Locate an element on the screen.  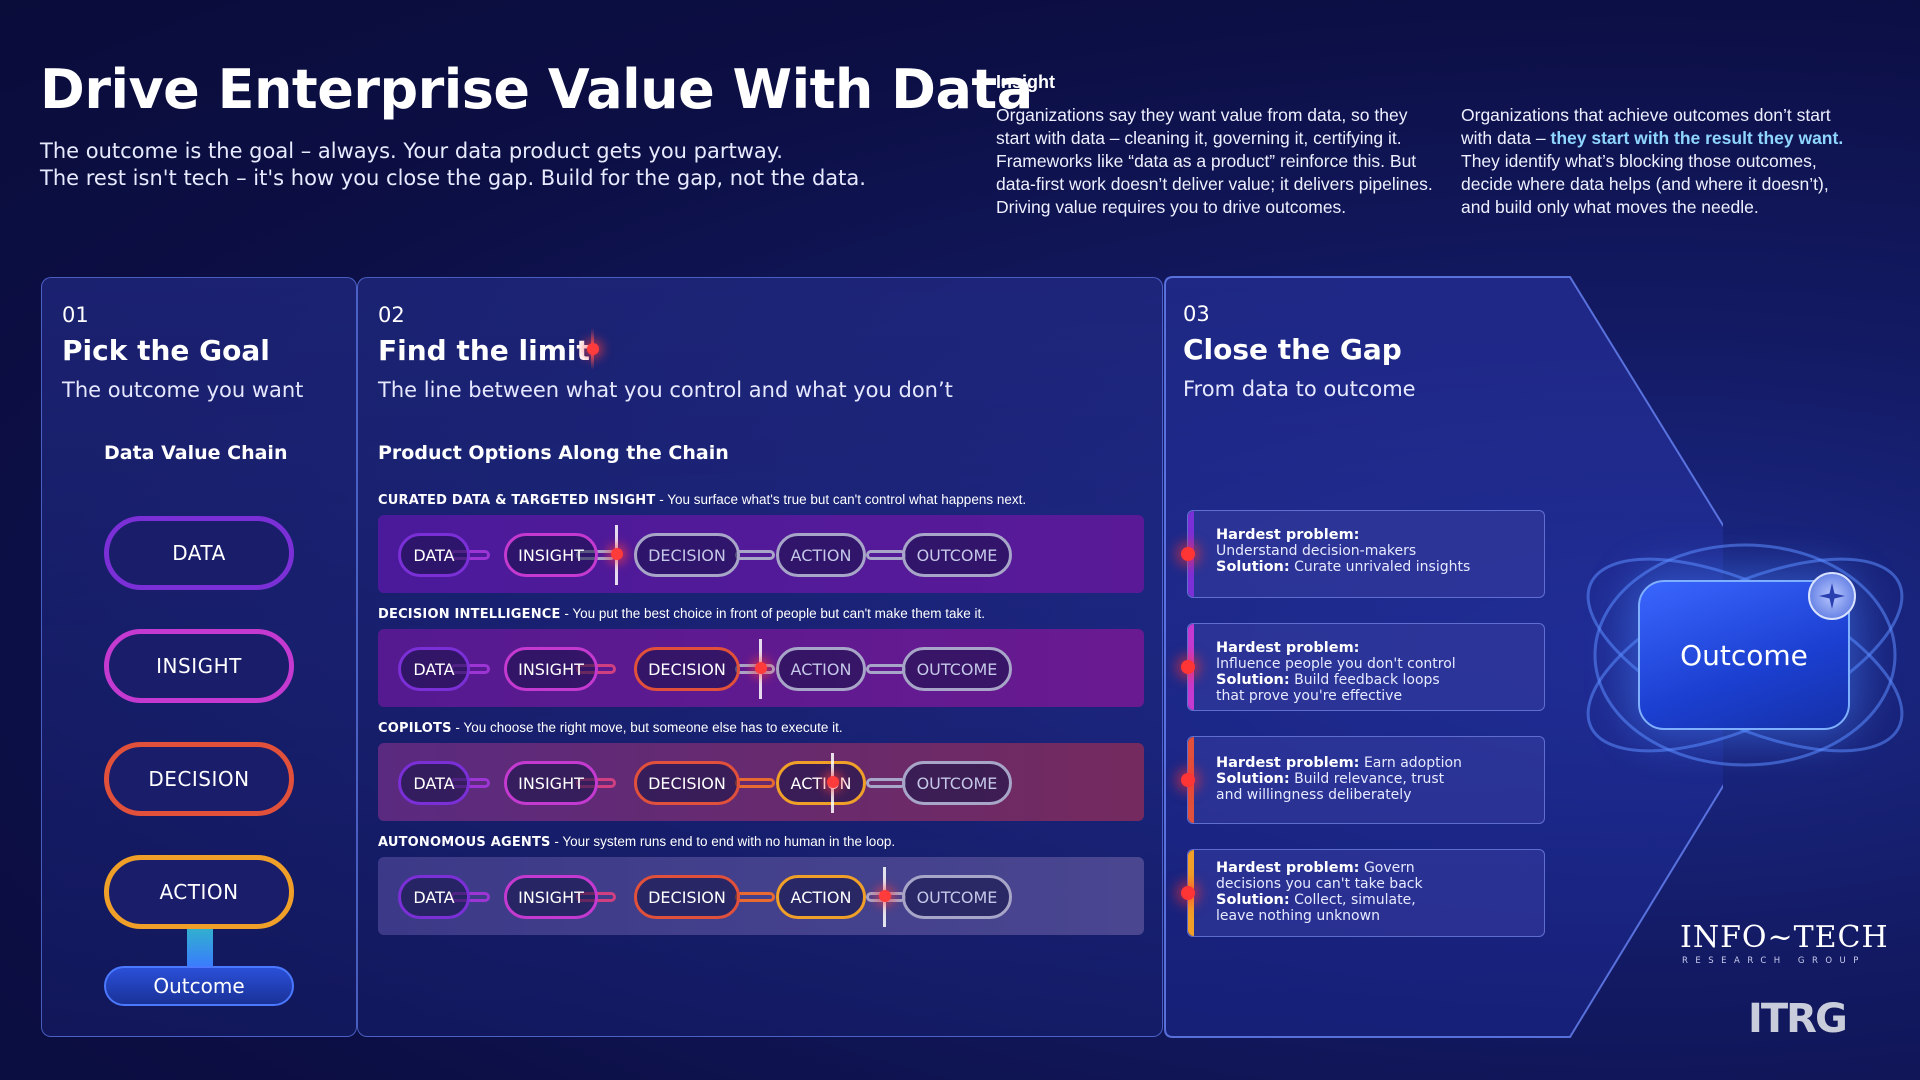
card-1-solution: Curate unrivaled insights is located at coordinates (1382, 567).